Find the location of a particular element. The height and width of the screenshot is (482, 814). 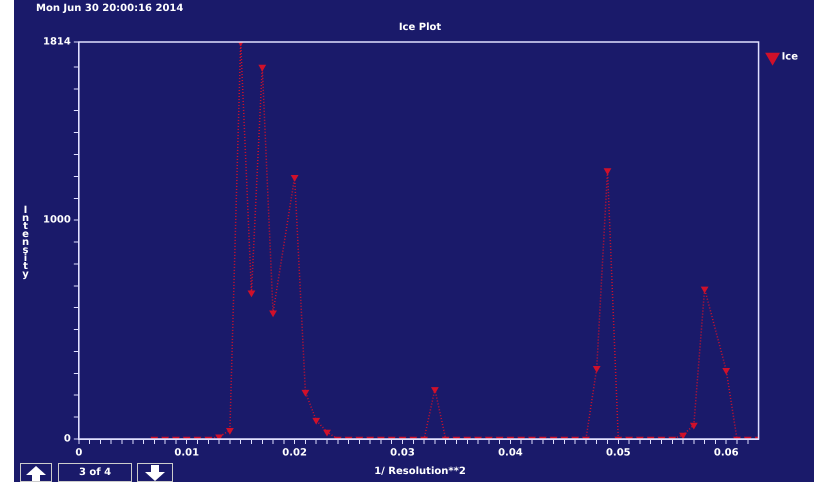

x-tick-label: 0.01 is located at coordinates (187, 453).